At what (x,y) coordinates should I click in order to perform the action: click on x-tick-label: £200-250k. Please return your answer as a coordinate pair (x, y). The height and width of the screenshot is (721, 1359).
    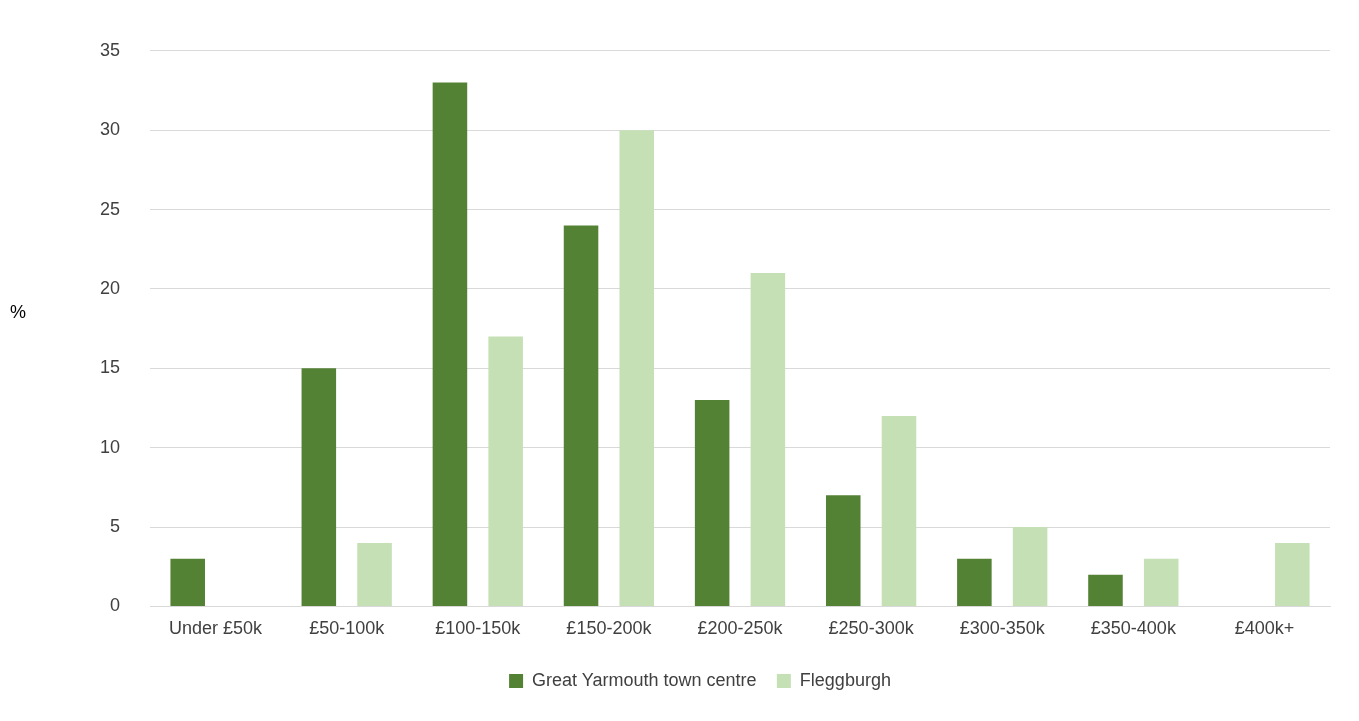
    Looking at the image, I should click on (740, 628).